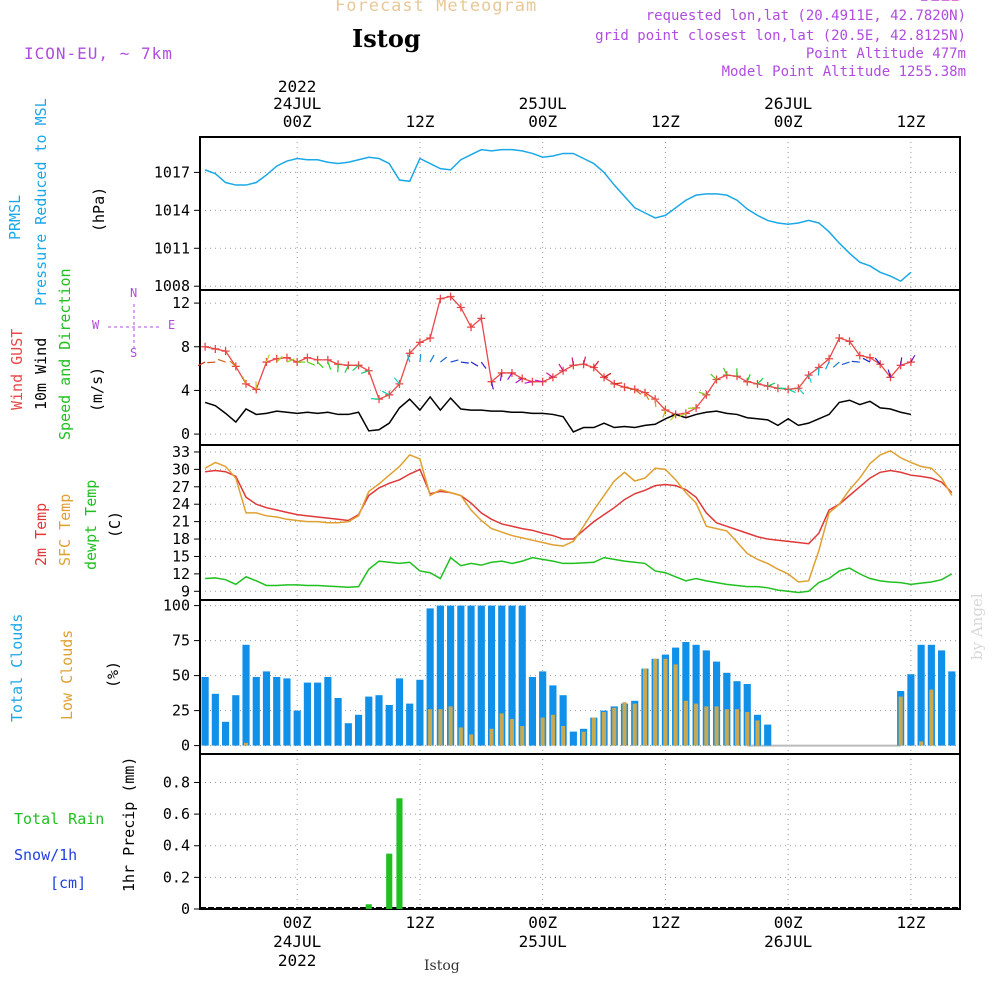  I want to click on bottom-date-label: 24JUL, so click(297, 941).